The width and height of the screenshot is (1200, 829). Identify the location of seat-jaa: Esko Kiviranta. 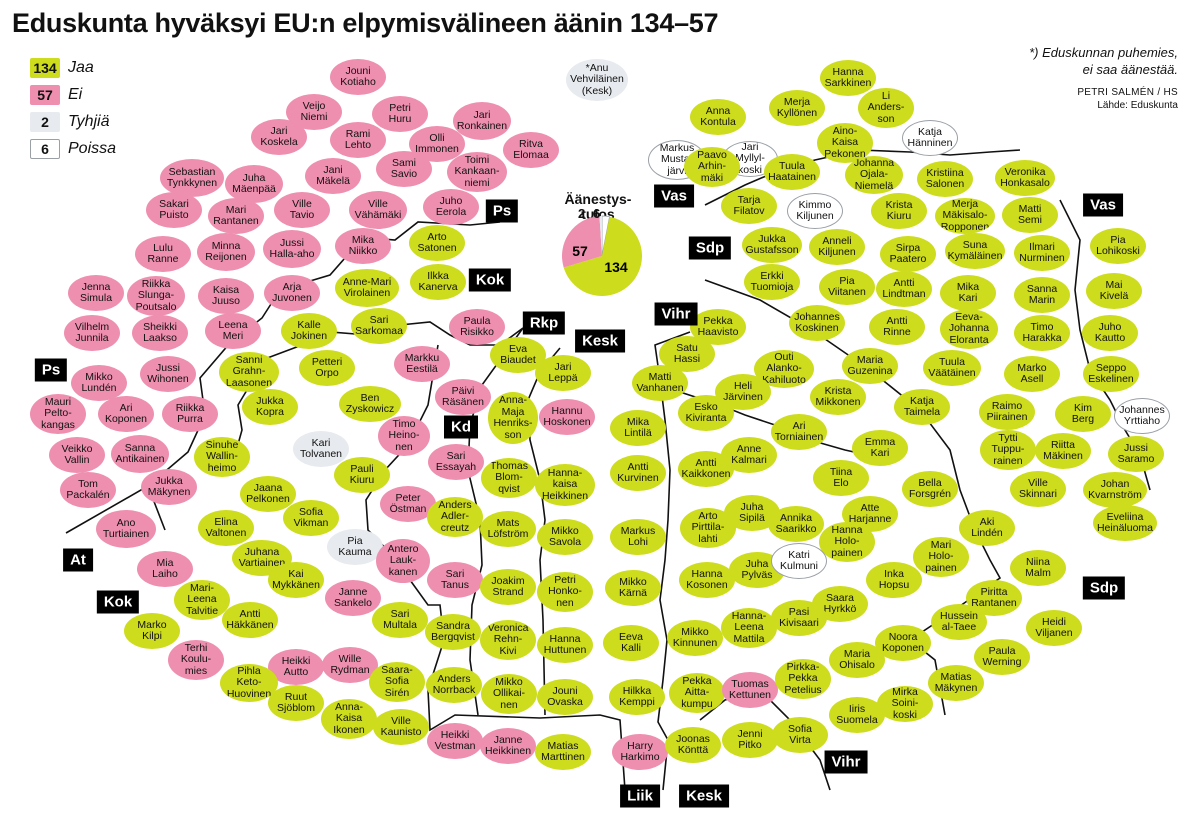
(706, 413).